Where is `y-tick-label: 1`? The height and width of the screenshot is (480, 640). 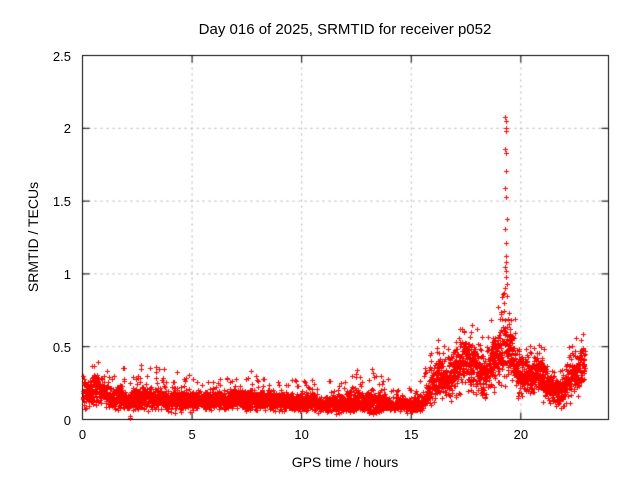
y-tick-label: 1 is located at coordinates (67, 274).